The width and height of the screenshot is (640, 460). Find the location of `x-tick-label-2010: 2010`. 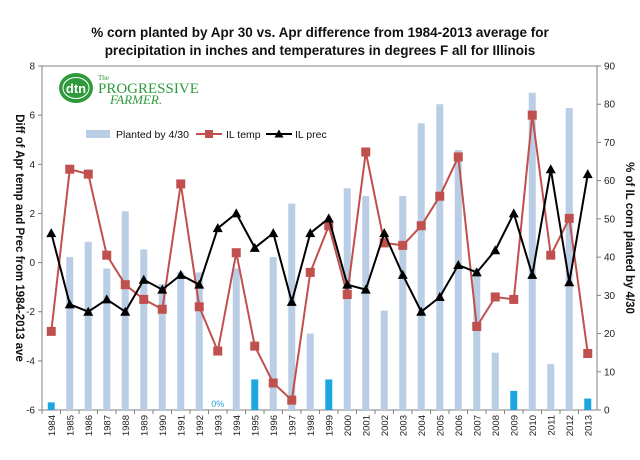

x-tick-label-2010: 2010 is located at coordinates (533, 425).